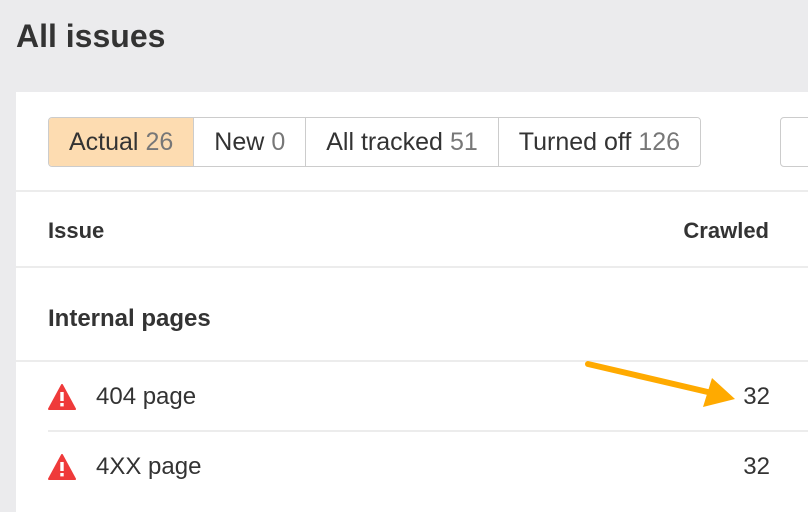 This screenshot has width=808, height=512. What do you see at coordinates (409, 397) in the screenshot?
I see `table-row: 404 page 32` at bounding box center [409, 397].